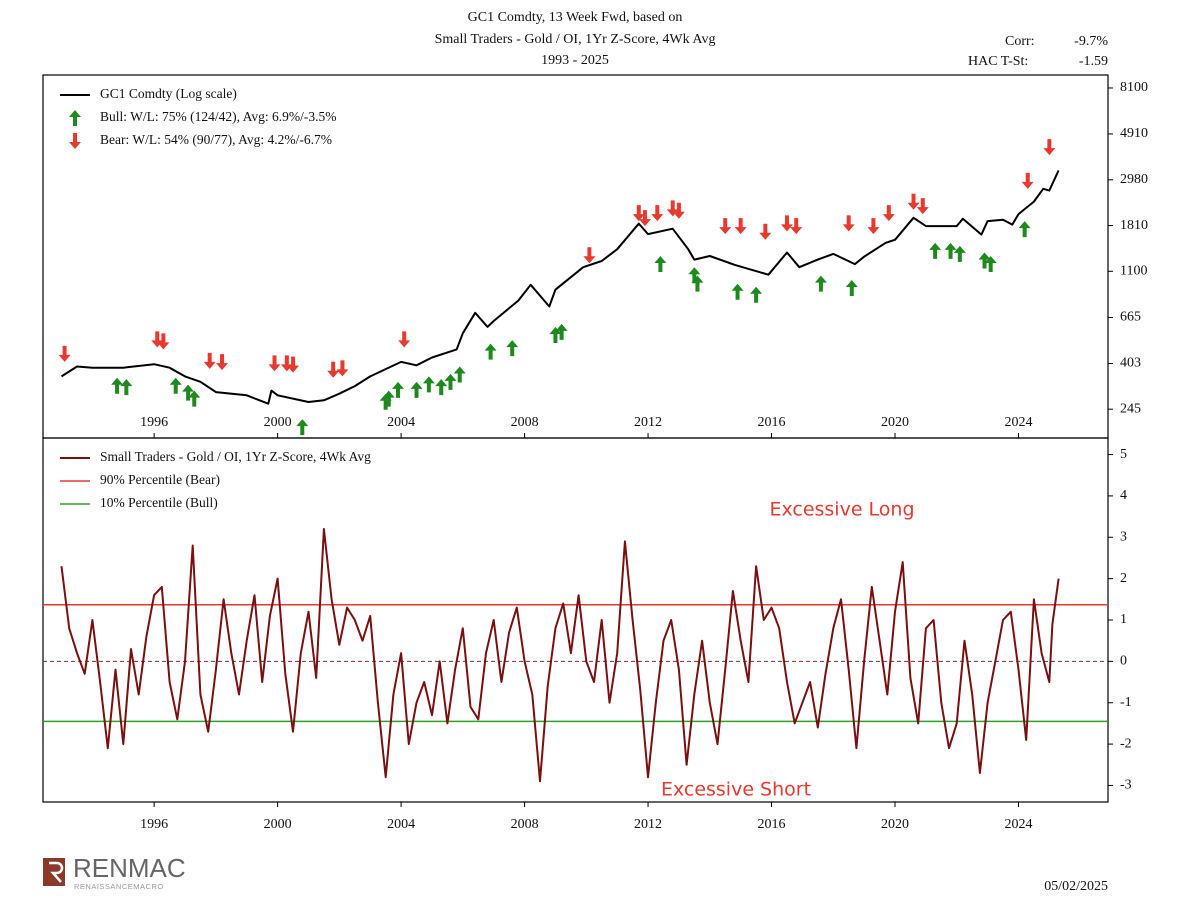  Describe the element at coordinates (159, 502) in the screenshot. I see `legend-label: 10% Percentile (Bull)` at that location.